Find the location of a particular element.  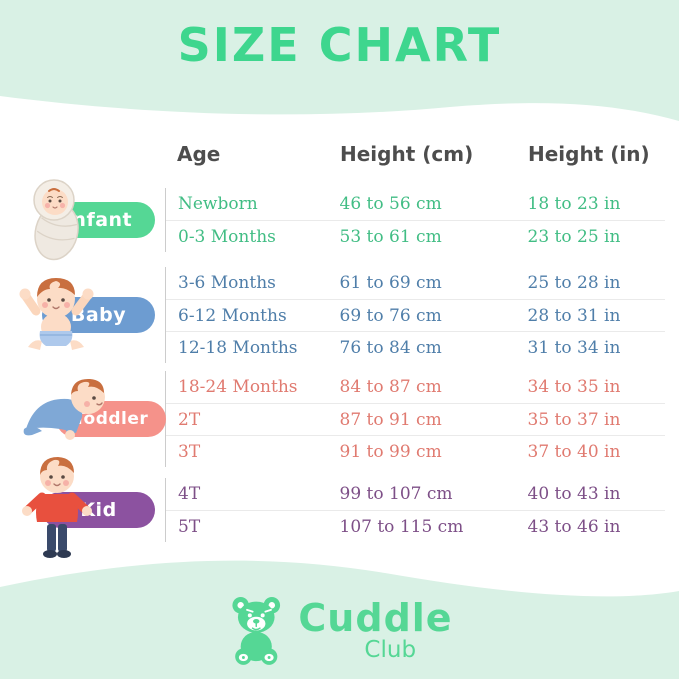

height-cm-cell: 53 to 61 cm is located at coordinates (390, 236).